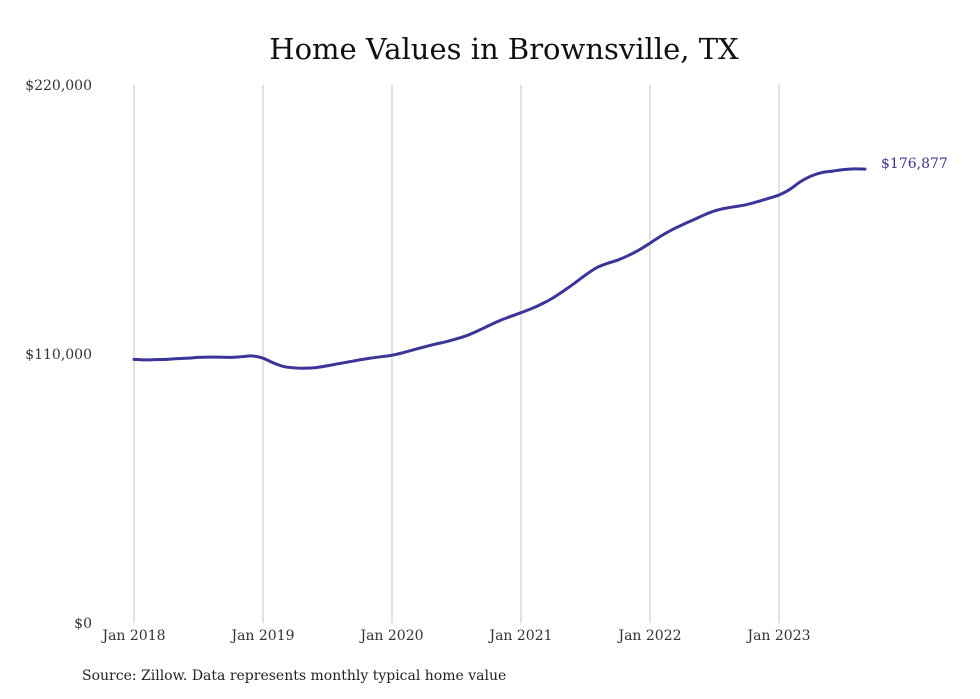 The height and width of the screenshot is (699, 980). Describe the element at coordinates (519, 636) in the screenshot. I see `x-tick-label: Jan 2021` at that location.